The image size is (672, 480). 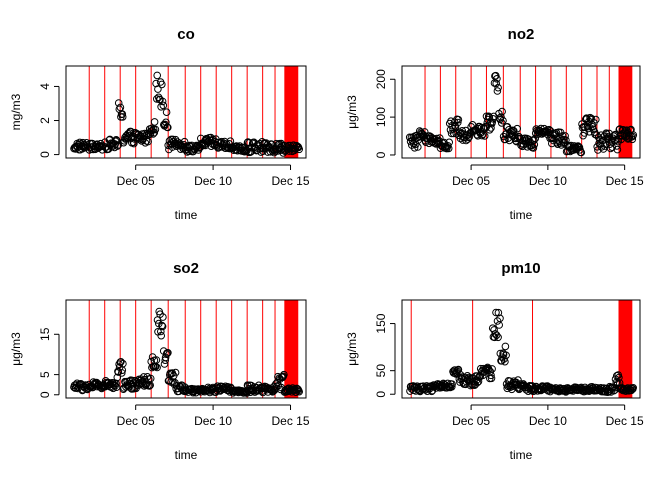 I want to click on y-axis: 0 50 150, so click(x=385, y=355).